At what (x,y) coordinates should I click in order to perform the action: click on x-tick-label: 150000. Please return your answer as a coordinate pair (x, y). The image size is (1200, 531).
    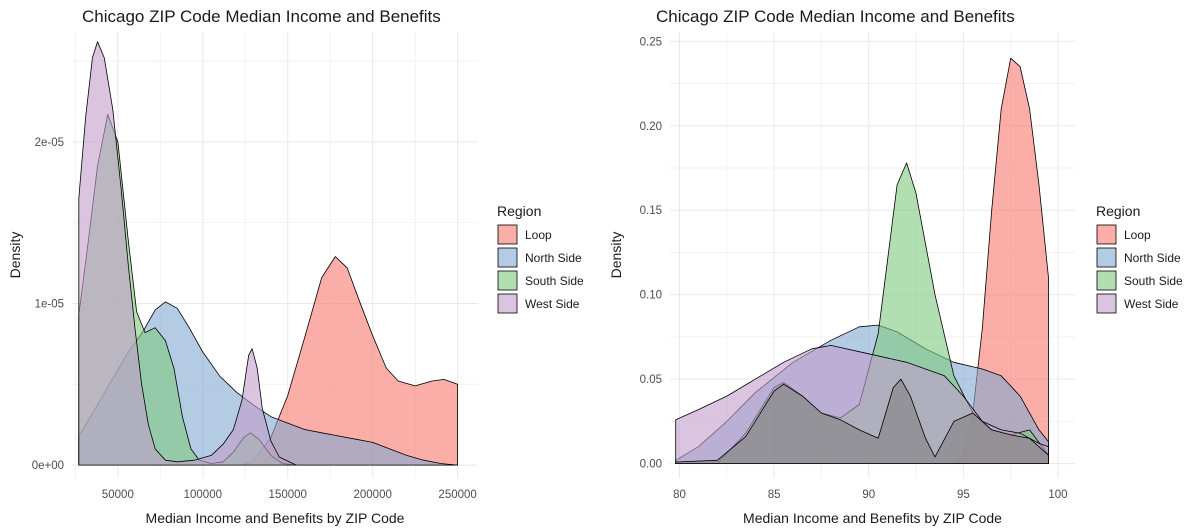
    Looking at the image, I should click on (288, 495).